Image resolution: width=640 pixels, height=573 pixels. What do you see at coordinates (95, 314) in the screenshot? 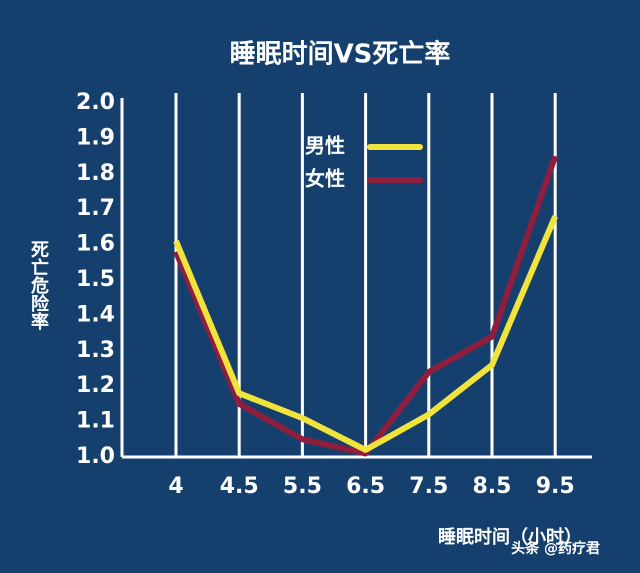
I see `y-tick-label: 1.4` at bounding box center [95, 314].